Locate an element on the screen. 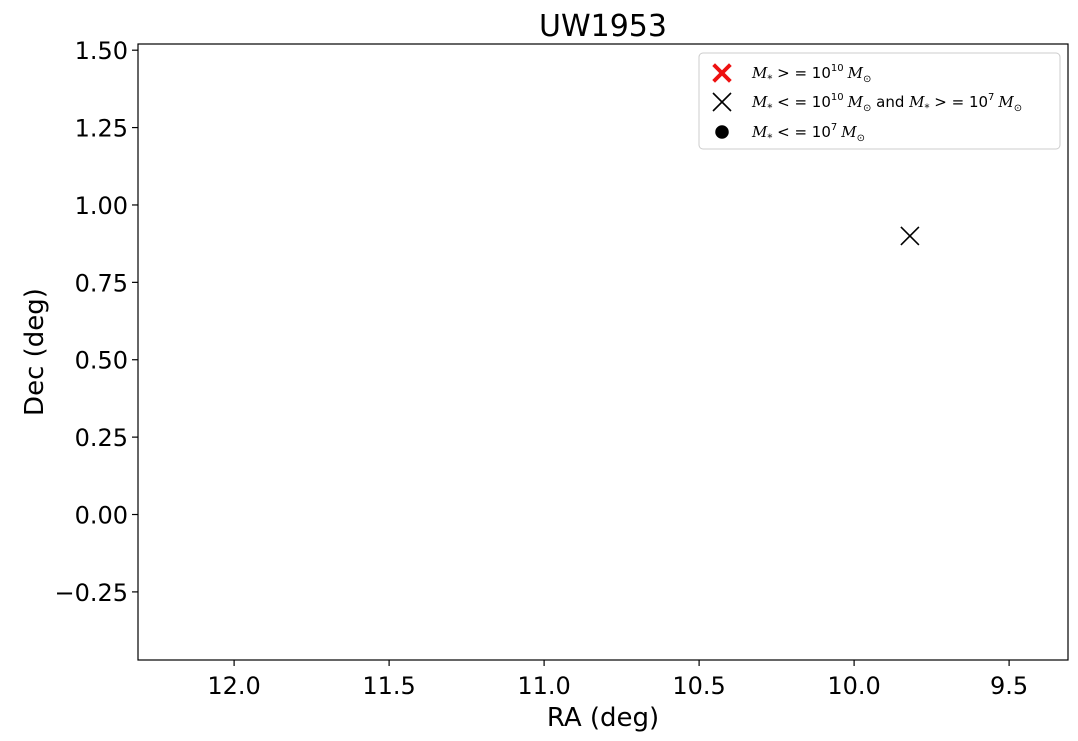 The width and height of the screenshot is (1078, 741). legend-marker-x is located at coordinates (722, 102).